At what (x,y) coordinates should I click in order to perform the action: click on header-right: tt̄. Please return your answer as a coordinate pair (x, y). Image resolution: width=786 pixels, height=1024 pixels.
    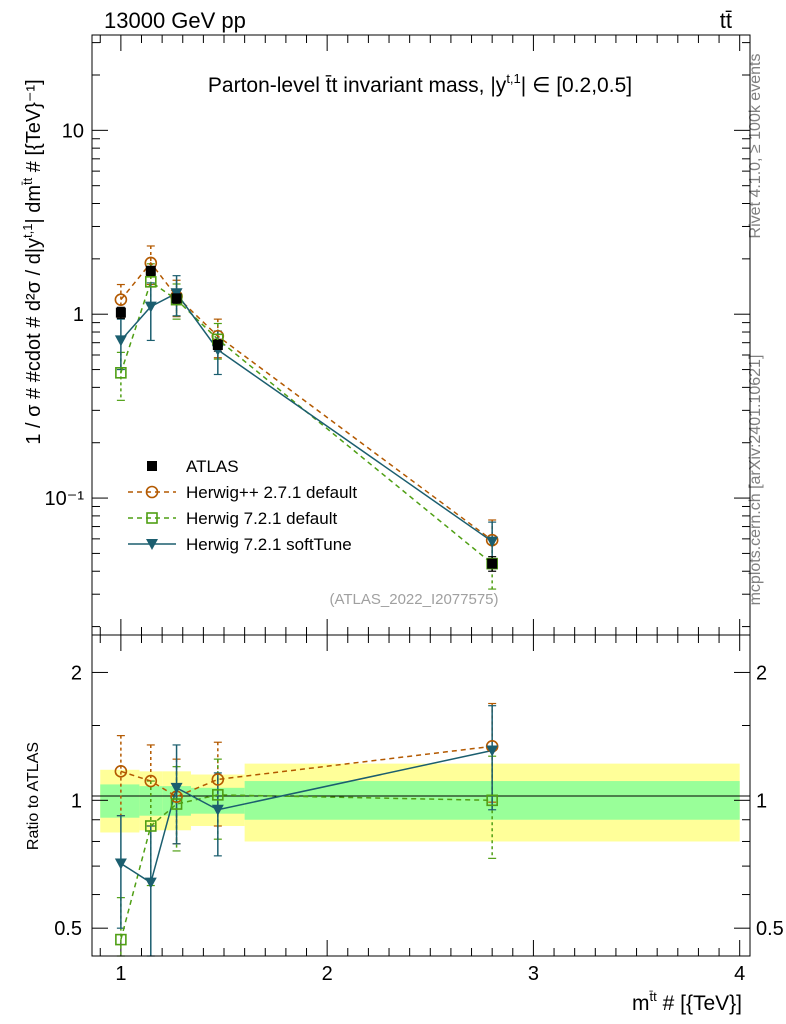
    Looking at the image, I should click on (726, 20).